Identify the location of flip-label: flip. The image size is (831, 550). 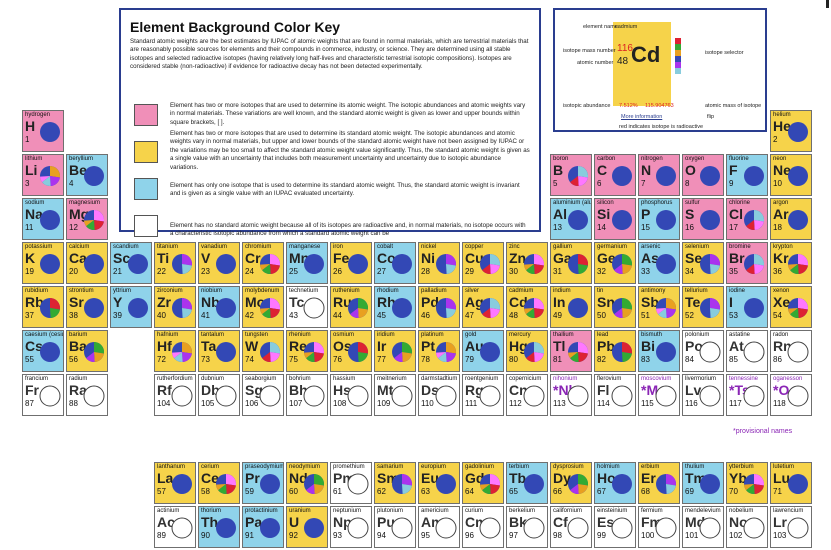
(711, 117).